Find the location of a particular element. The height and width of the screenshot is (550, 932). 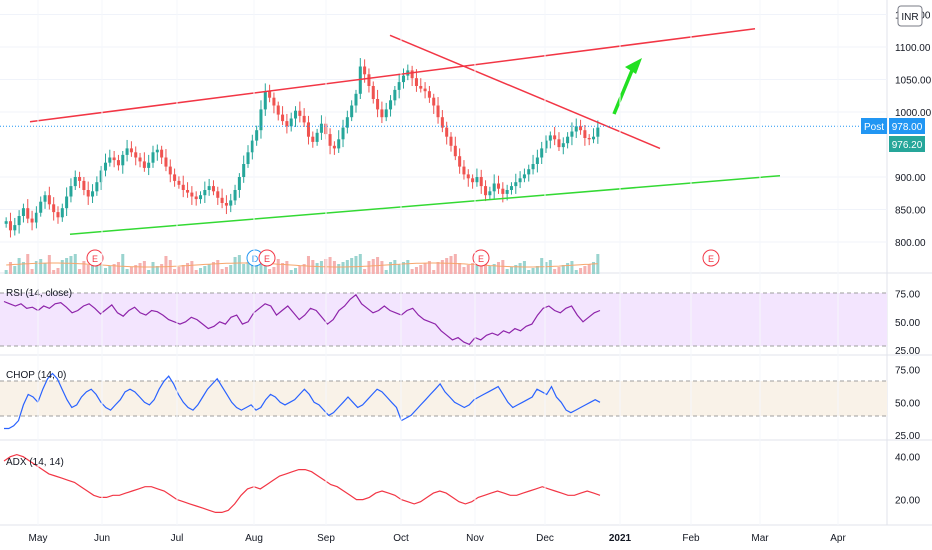

rsi-panel: RSI (14, close) 75.00 50.00 25.00 is located at coordinates (460, 322).